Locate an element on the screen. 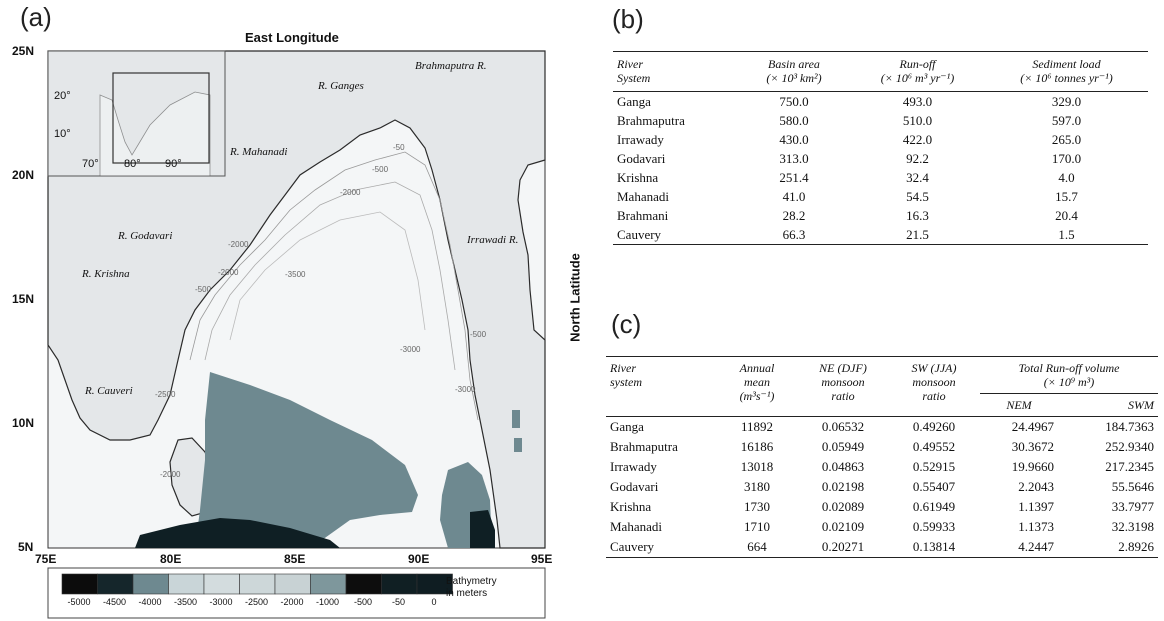  inset-lon-70: 70° is located at coordinates (90, 164).